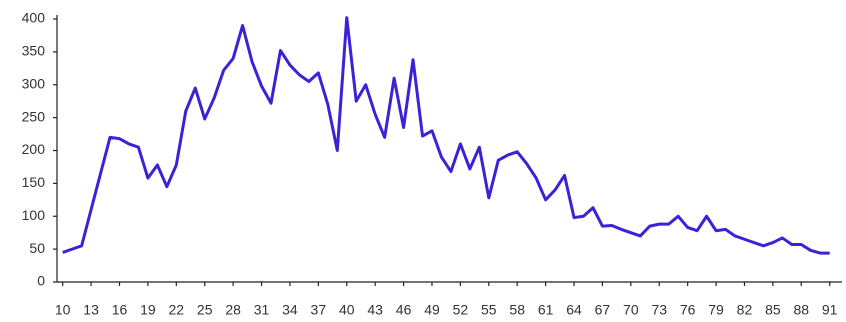  I want to click on y-tick-label: 350, so click(34, 51).